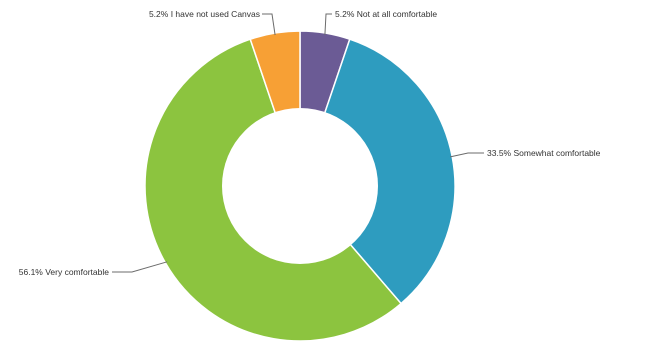 The image size is (646, 348). I want to click on donut-hole, so click(300, 186).